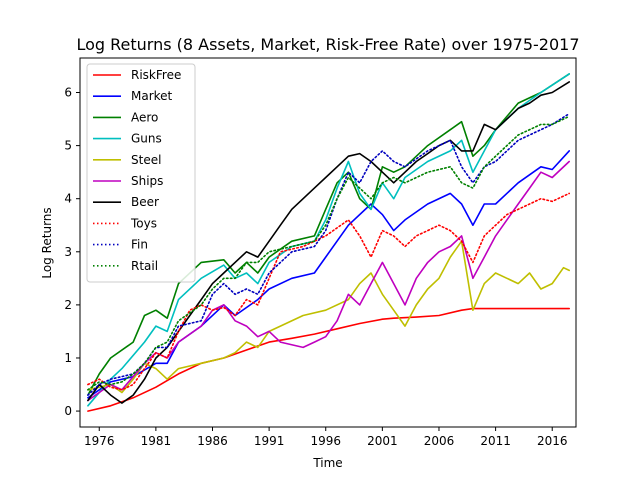 The height and width of the screenshot is (480, 640). Describe the element at coordinates (327, 463) in the screenshot. I see `x-axis-label: Time` at that location.